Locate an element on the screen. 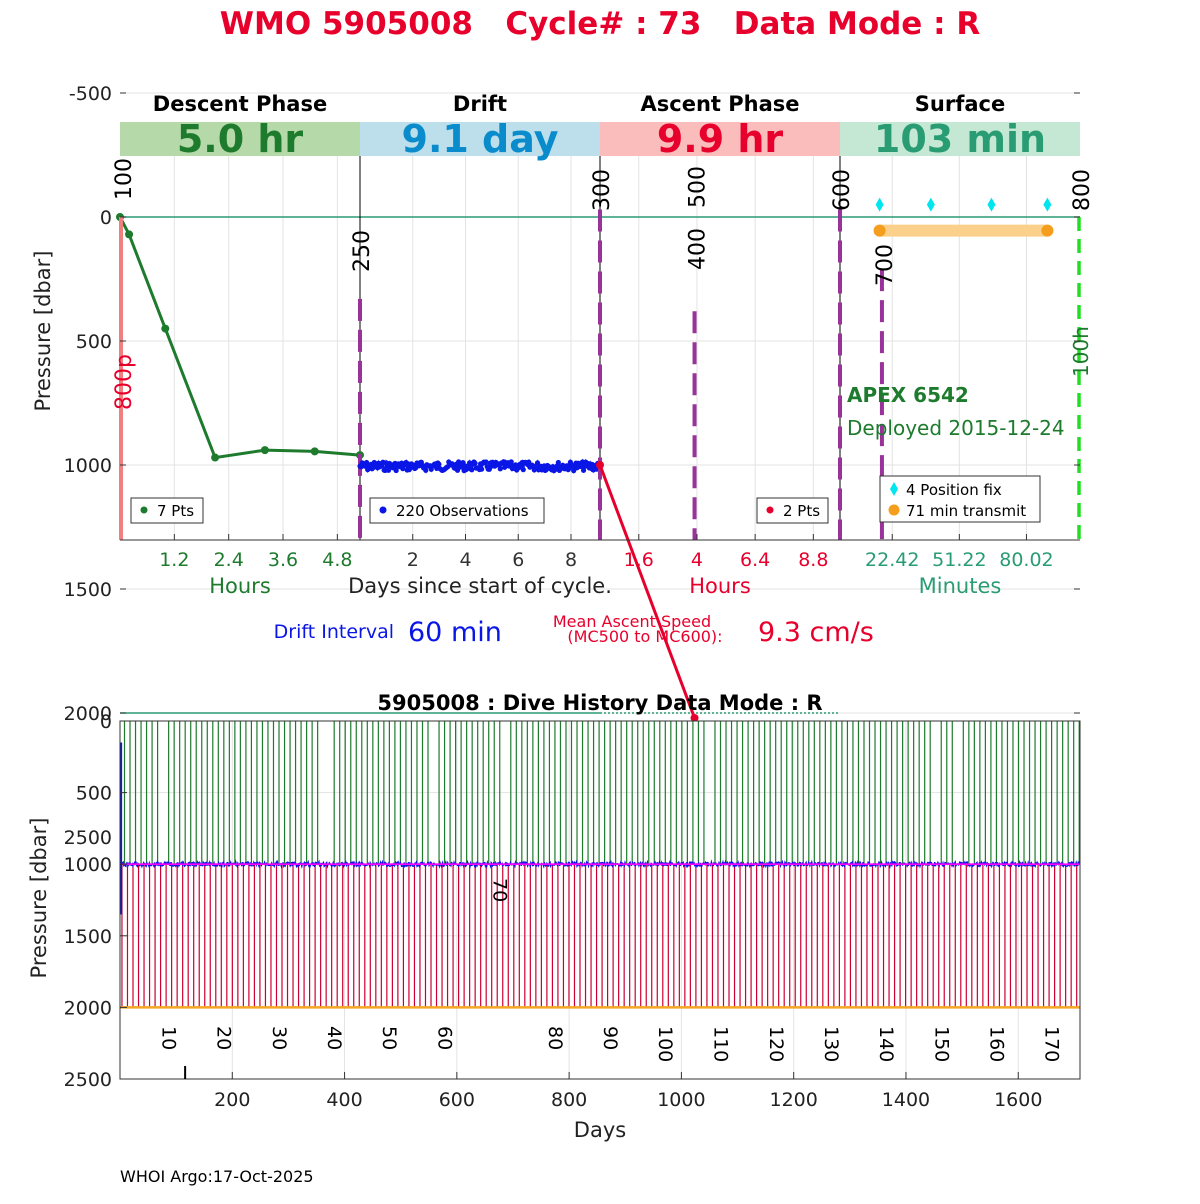 Image resolution: width=1200 pixels, height=1204 pixels. y-tick-label: 2500 is located at coordinates (88, 838).